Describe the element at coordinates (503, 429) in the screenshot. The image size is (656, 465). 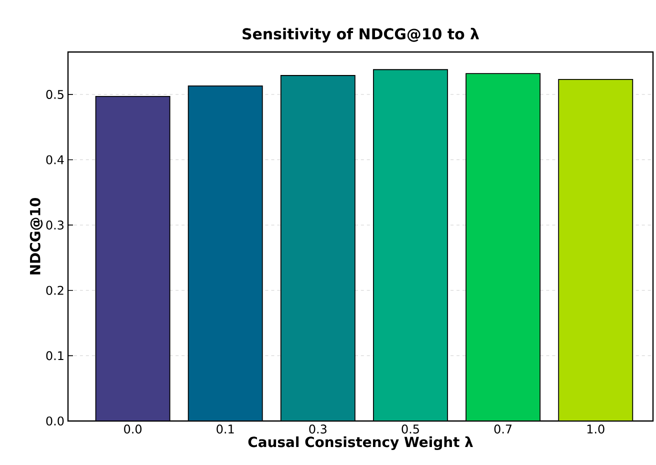
I see `x-tick-label: 0.7` at that location.